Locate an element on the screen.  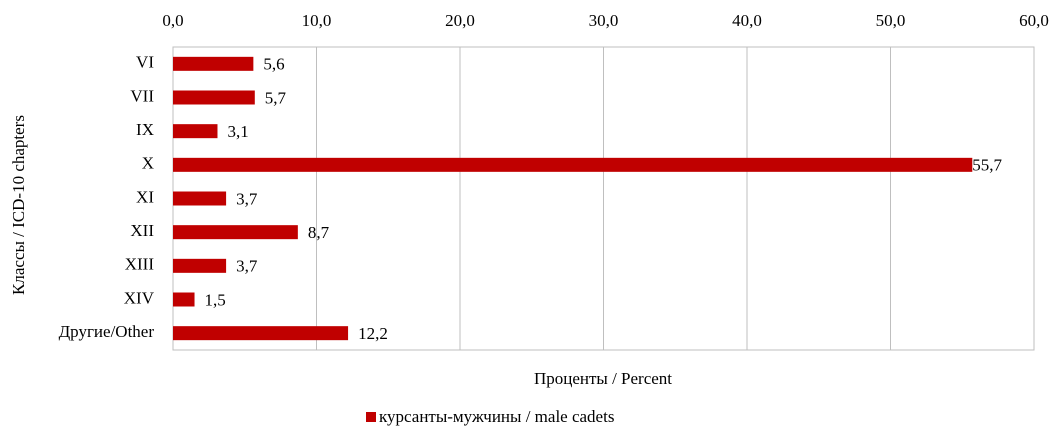
value-label: 5,6 is located at coordinates (273, 64).